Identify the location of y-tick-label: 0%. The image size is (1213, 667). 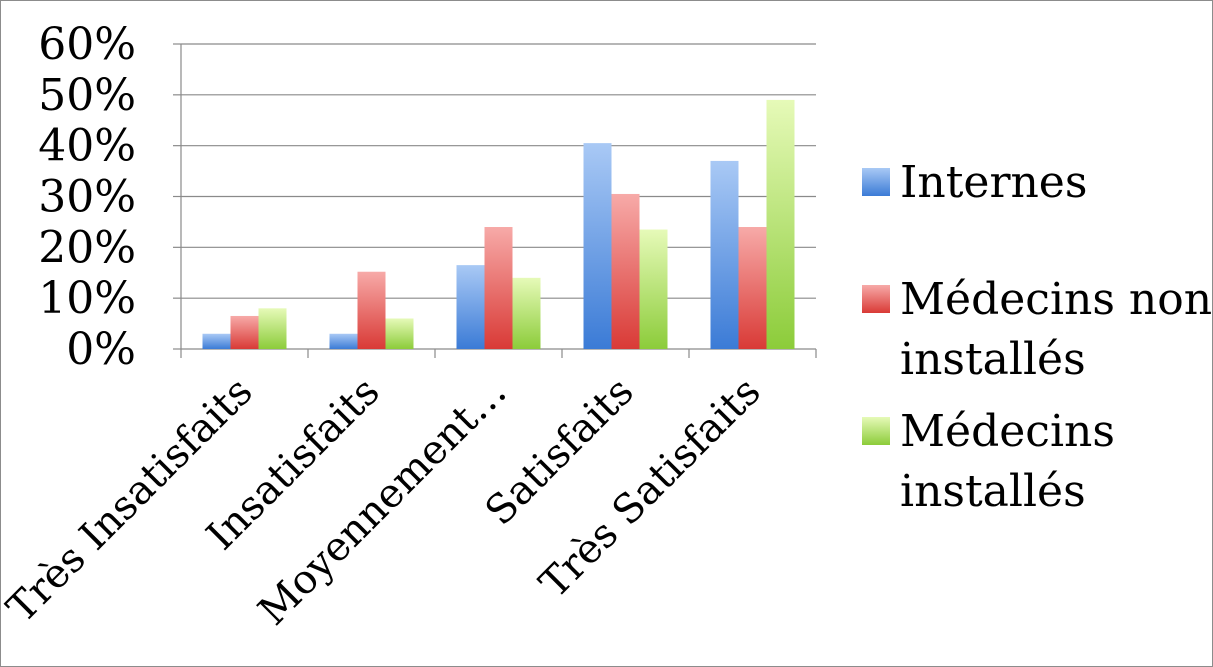
(101, 349).